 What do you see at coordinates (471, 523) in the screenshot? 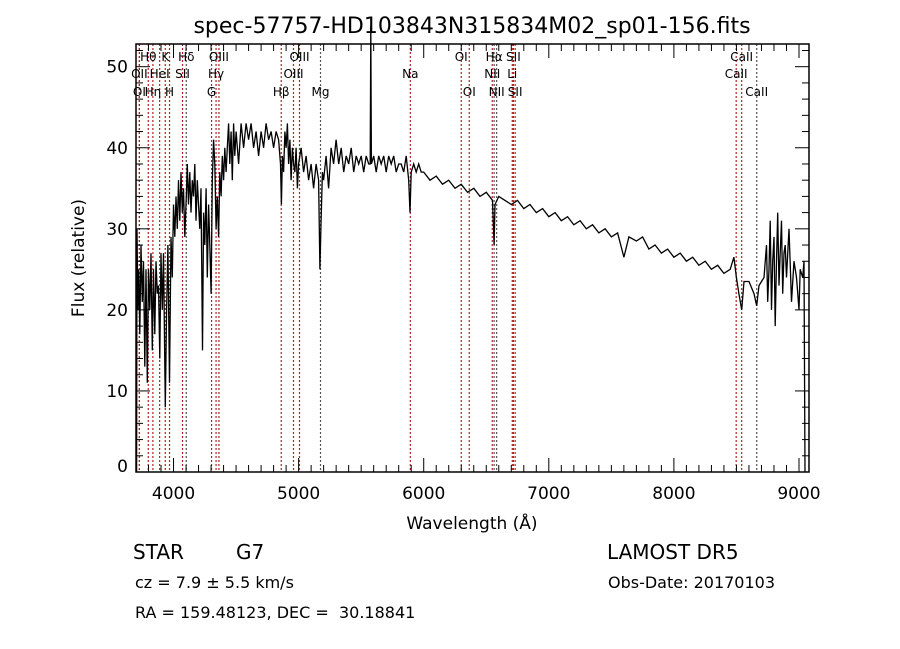
I see `x-axis-label: Wavelength (Å)` at bounding box center [471, 523].